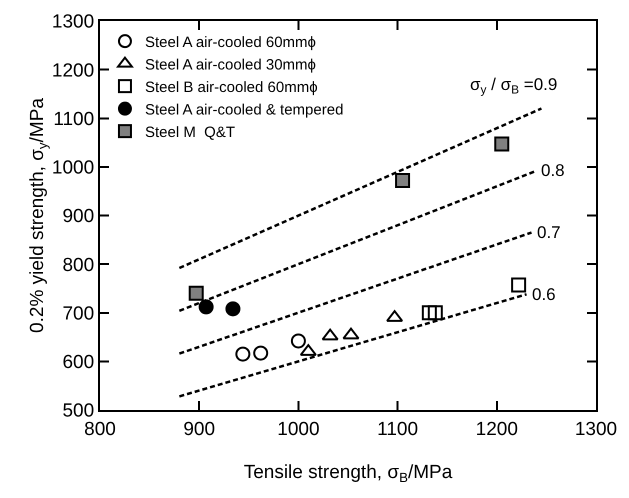 The height and width of the screenshot is (498, 629). I want to click on x-tick-label: 1100, so click(397, 429).